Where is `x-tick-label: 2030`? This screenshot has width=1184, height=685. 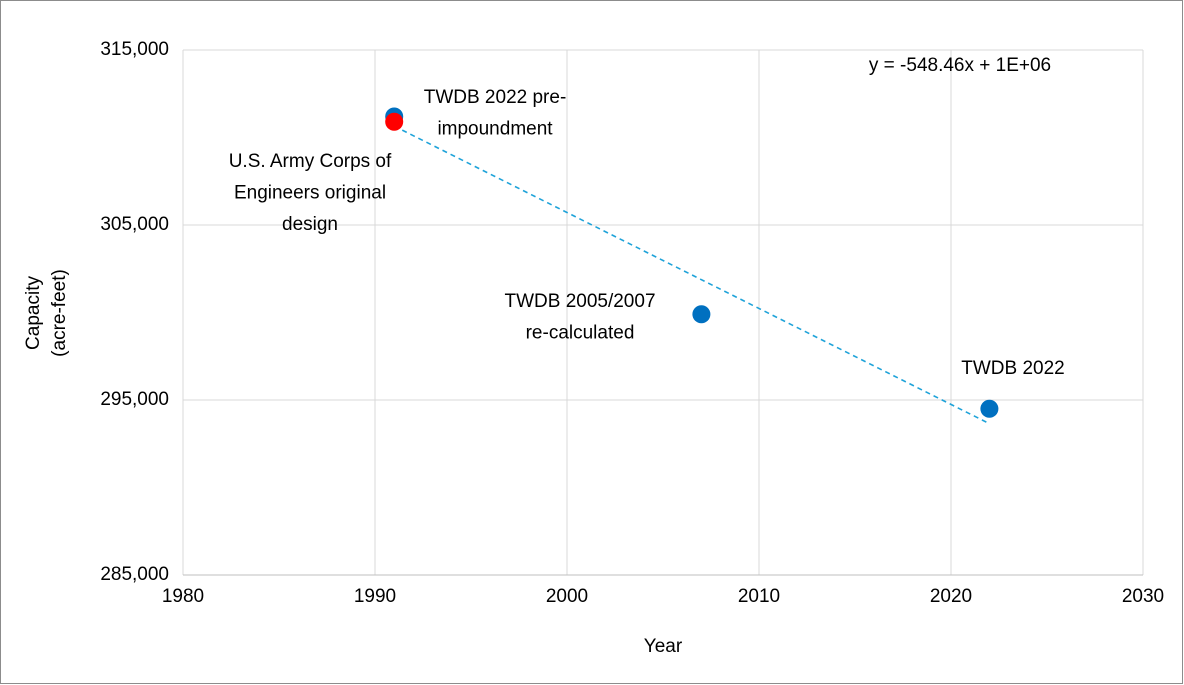
x-tick-label: 2030 is located at coordinates (1143, 596).